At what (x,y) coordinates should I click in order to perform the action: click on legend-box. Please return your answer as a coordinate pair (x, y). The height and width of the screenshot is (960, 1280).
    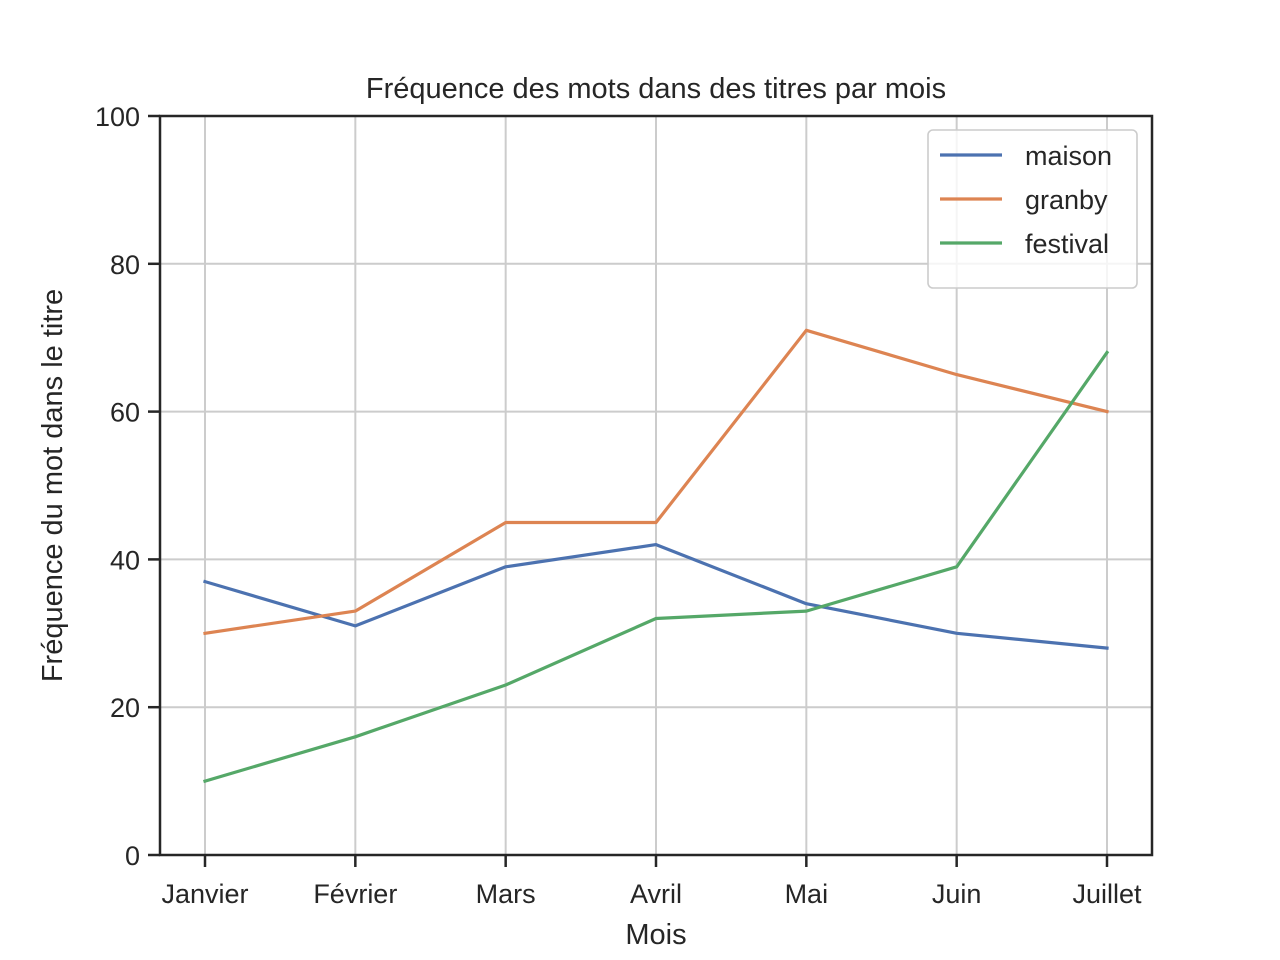
    Looking at the image, I should click on (1032, 209).